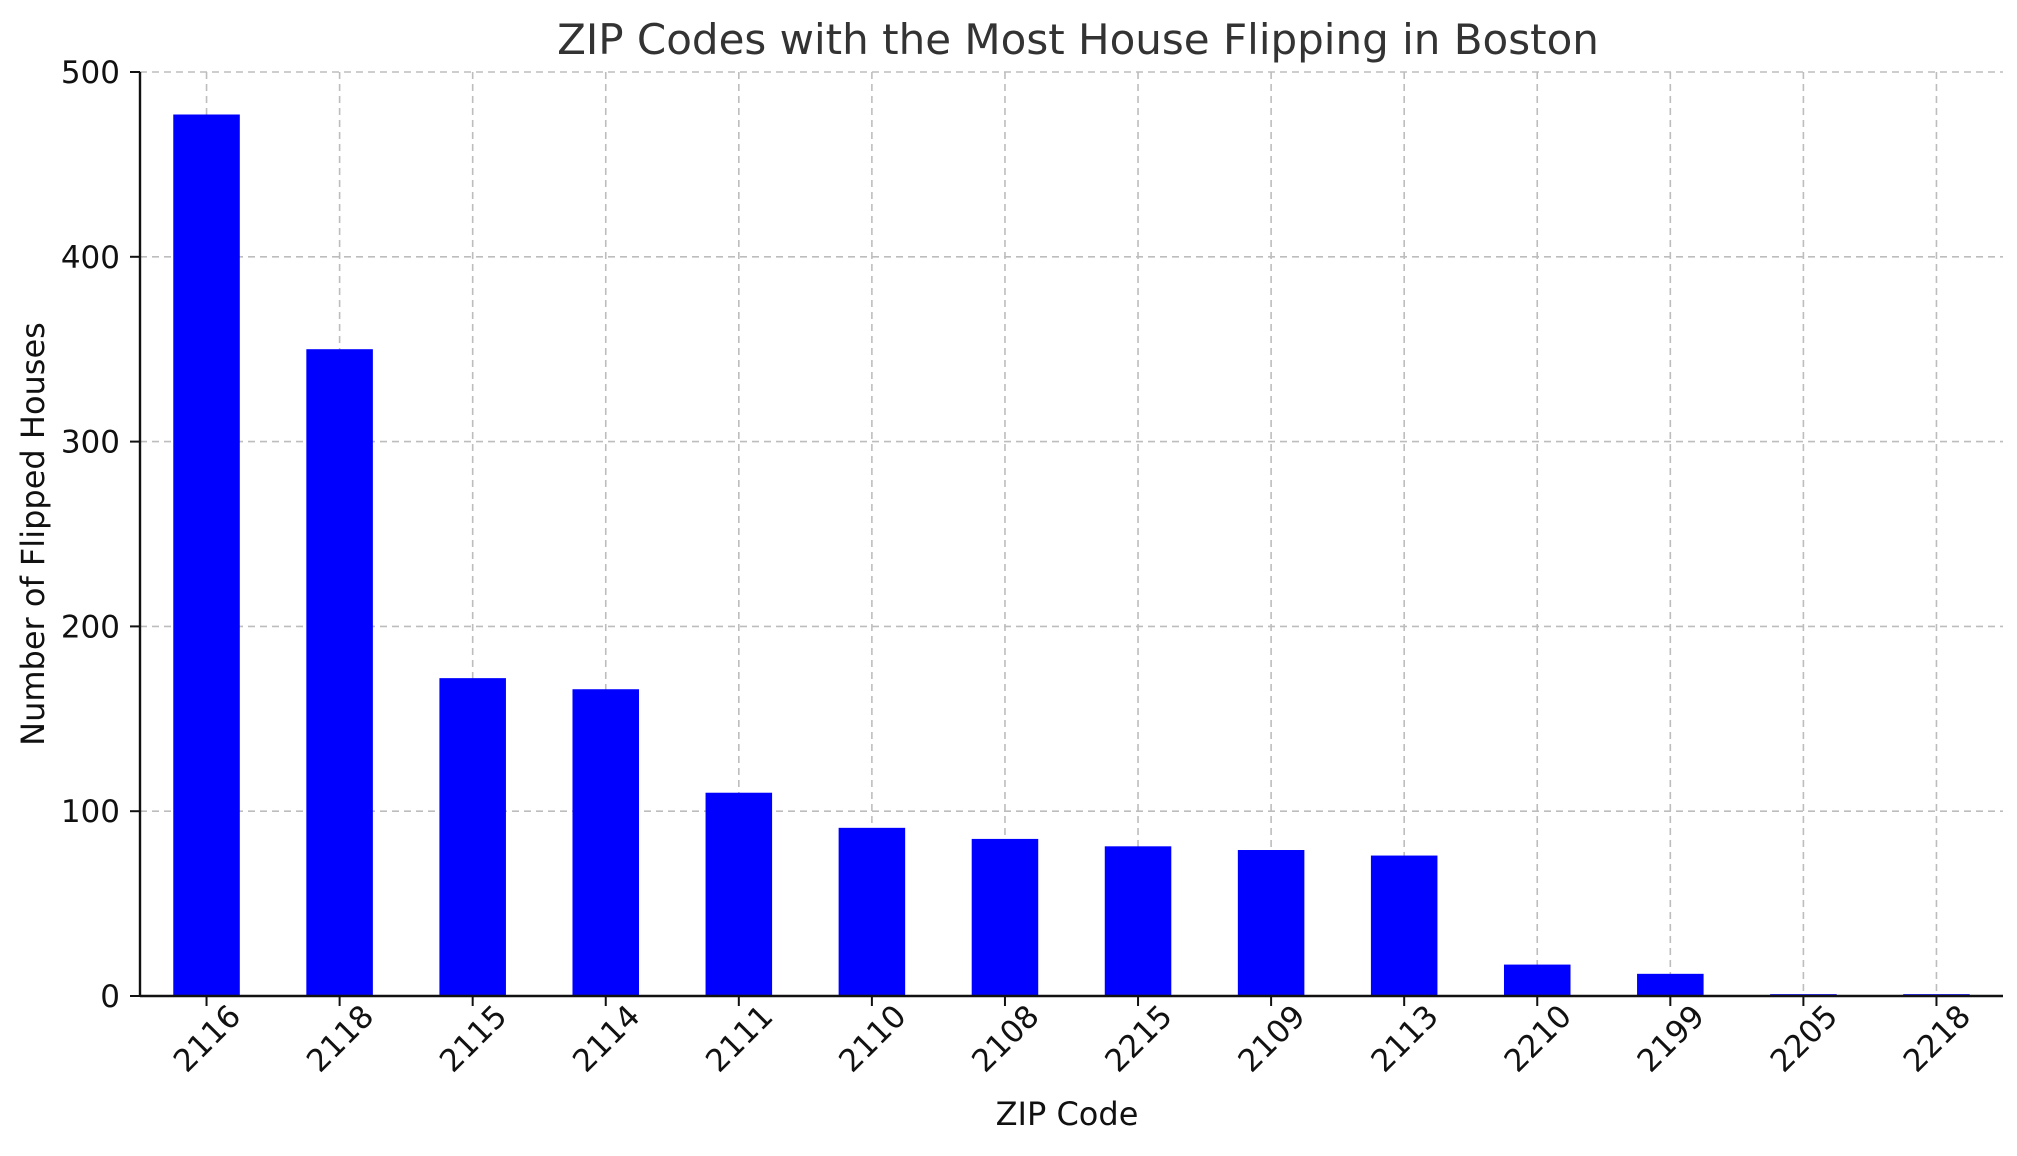 This screenshot has height=1156, width=2017. What do you see at coordinates (1271, 1038) in the screenshot?
I see `x-tick-label: 2109` at bounding box center [1271, 1038].